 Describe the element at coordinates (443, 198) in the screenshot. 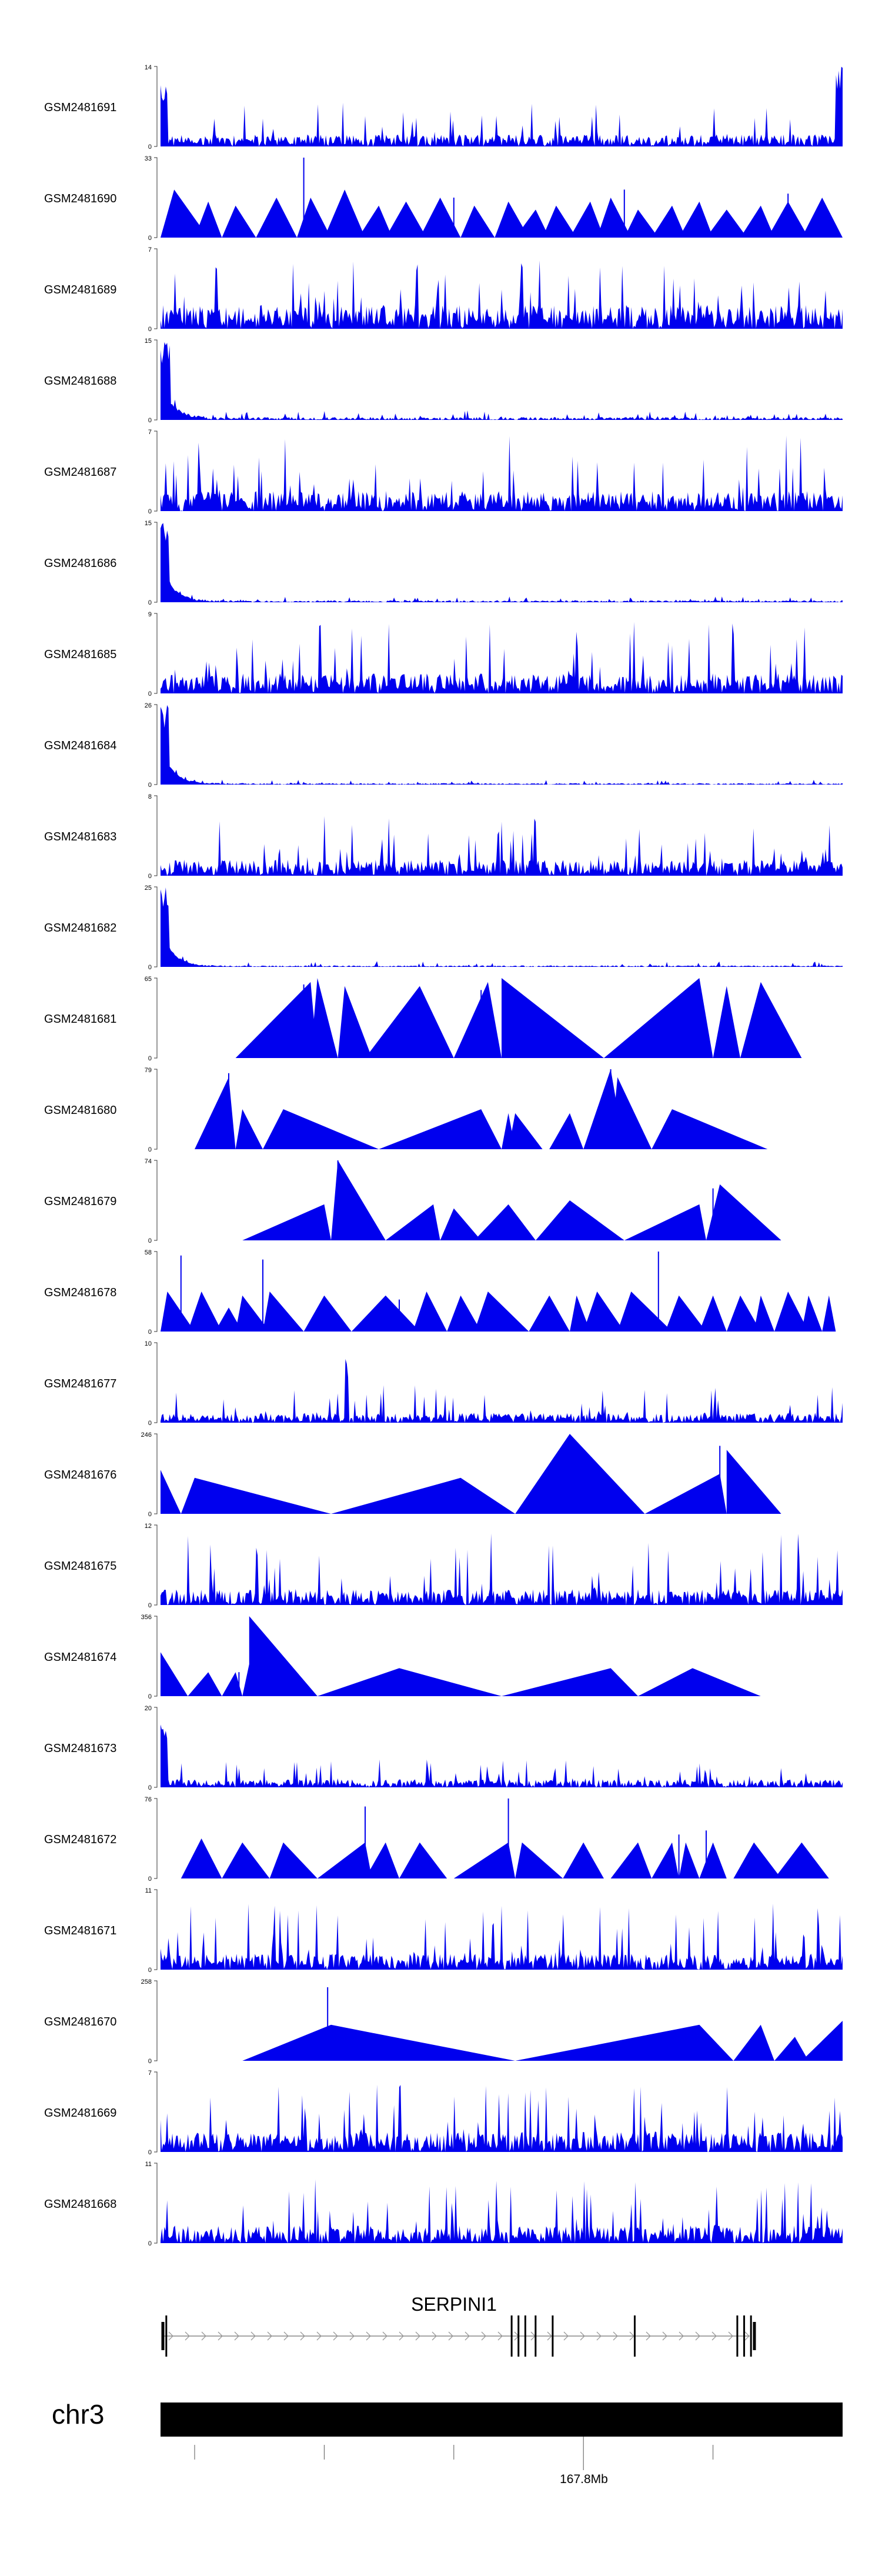

I see `track-GSM2481690: GSM2481690 33 0` at that location.